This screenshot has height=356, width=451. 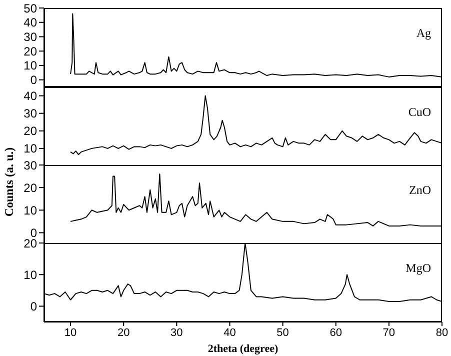 What do you see at coordinates (442, 332) in the screenshot?
I see `x-tick-label: 80` at bounding box center [442, 332].